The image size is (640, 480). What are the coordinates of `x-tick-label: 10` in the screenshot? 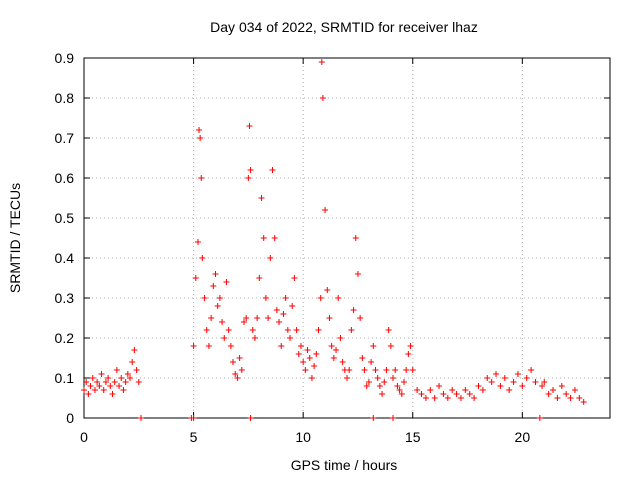 It's located at (303, 437).